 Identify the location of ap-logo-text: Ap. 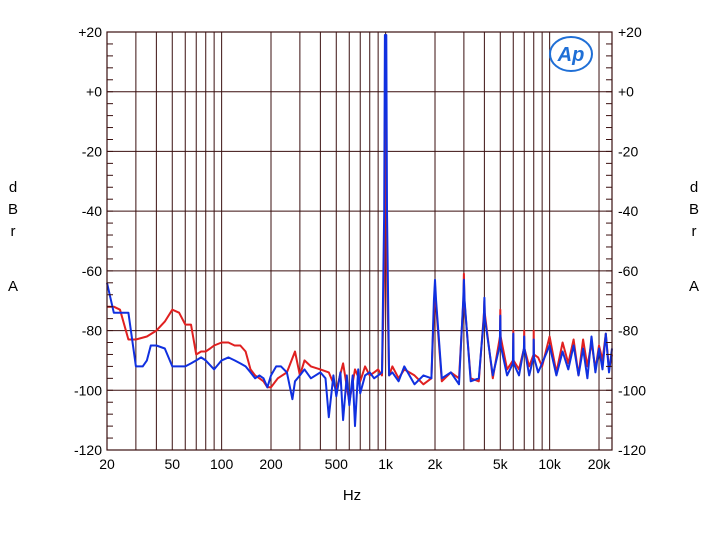
(571, 55).